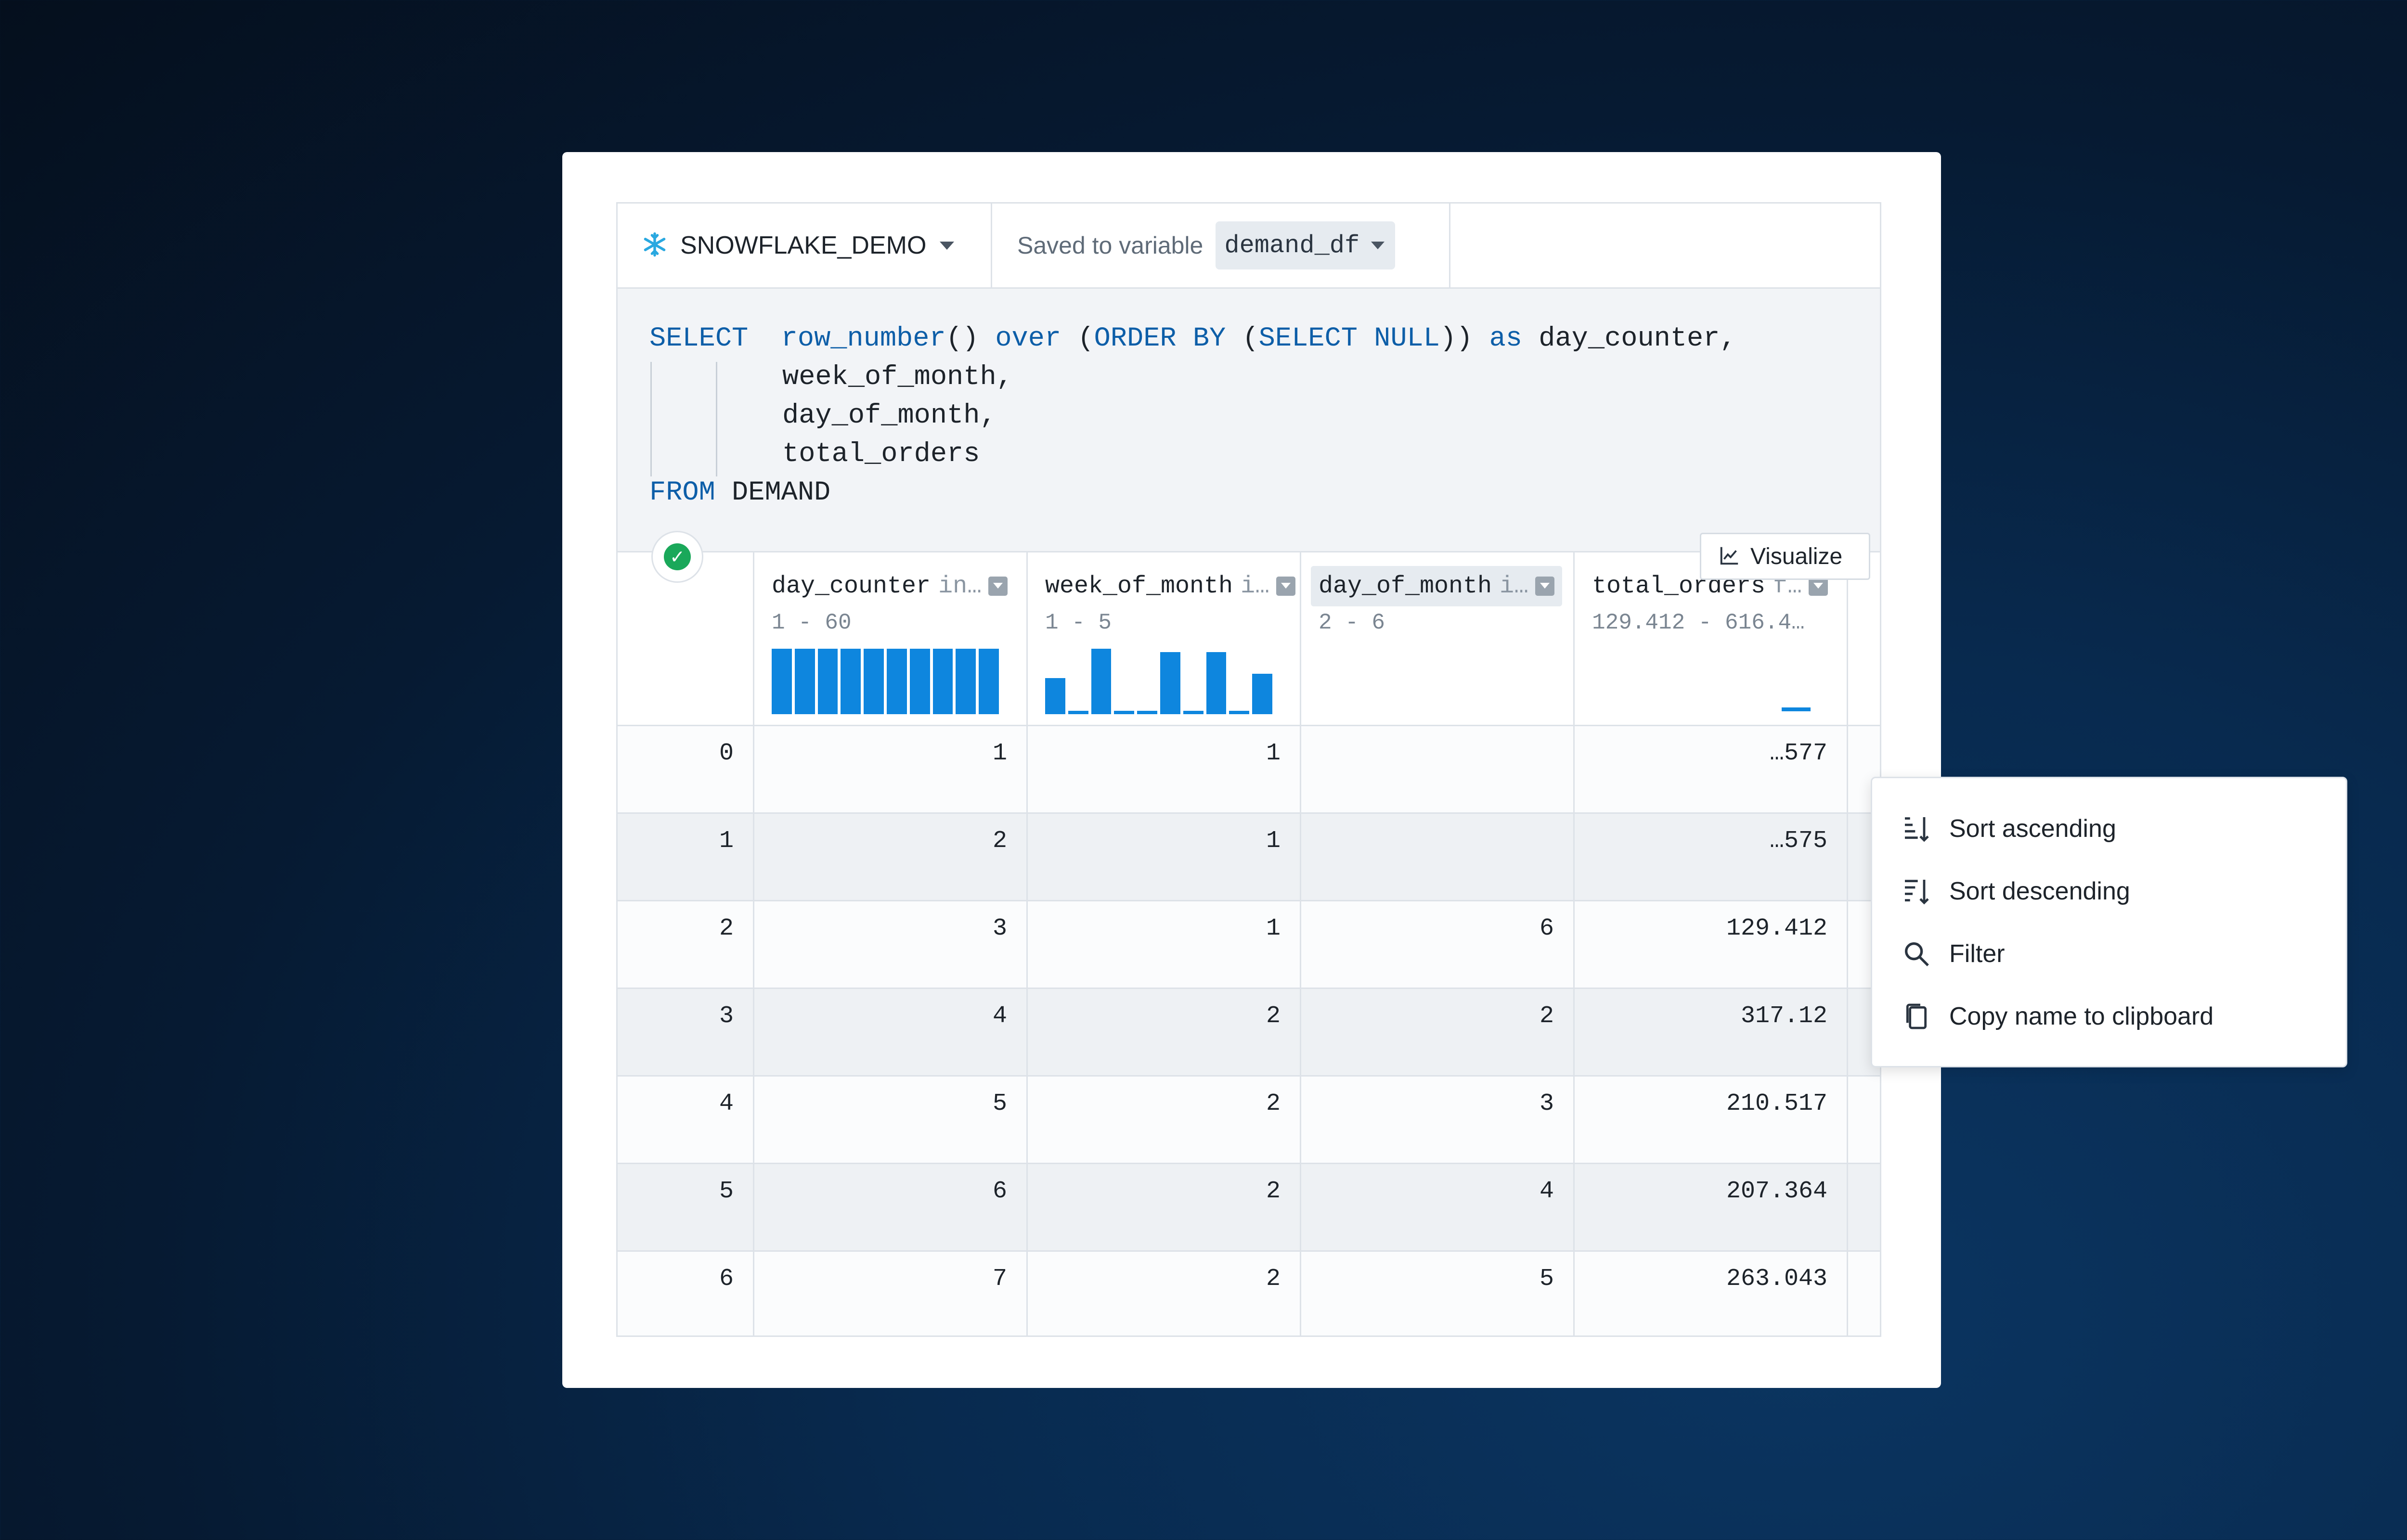  Describe the element at coordinates (891, 944) in the screenshot. I see `cell-day-counter: 3` at that location.